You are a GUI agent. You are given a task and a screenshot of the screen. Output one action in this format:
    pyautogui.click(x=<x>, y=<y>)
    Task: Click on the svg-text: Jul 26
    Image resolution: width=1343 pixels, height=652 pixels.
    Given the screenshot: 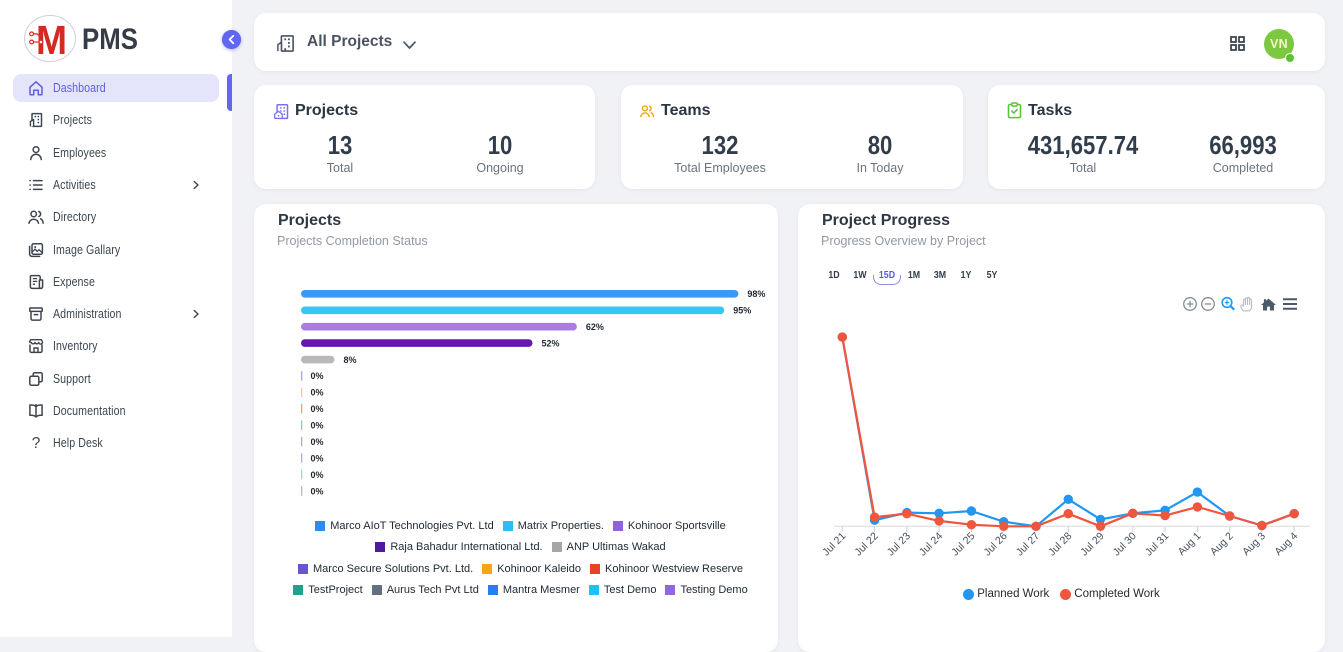 What is the action you would take?
    pyautogui.click(x=996, y=544)
    